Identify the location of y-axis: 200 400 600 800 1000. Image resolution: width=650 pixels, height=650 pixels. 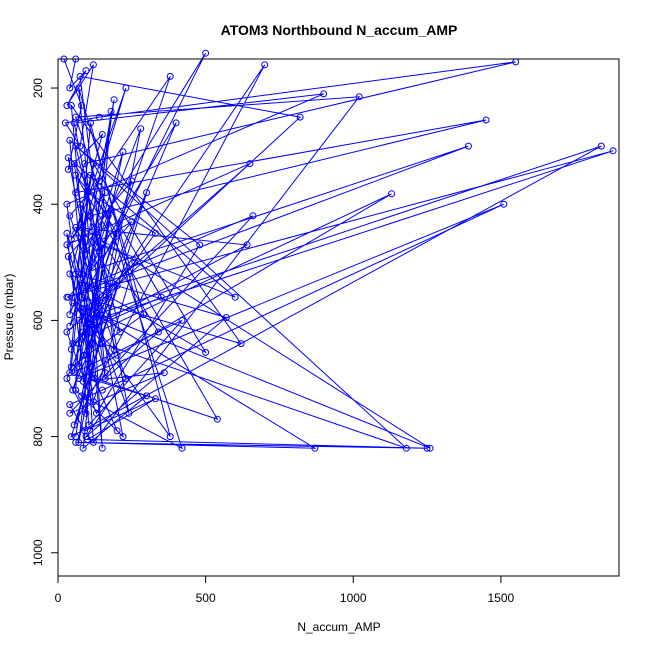
(45, 322).